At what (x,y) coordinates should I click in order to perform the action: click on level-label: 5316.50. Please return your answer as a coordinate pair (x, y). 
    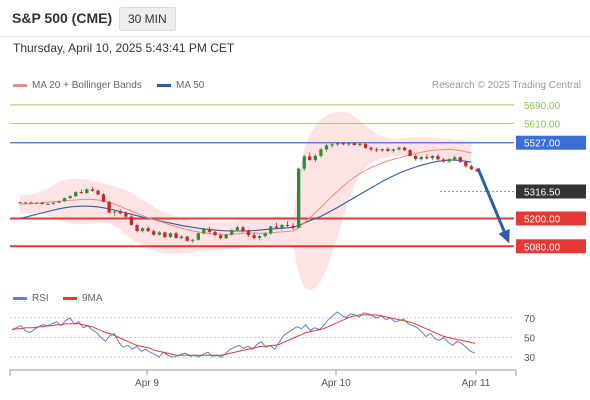
    Looking at the image, I should click on (542, 192).